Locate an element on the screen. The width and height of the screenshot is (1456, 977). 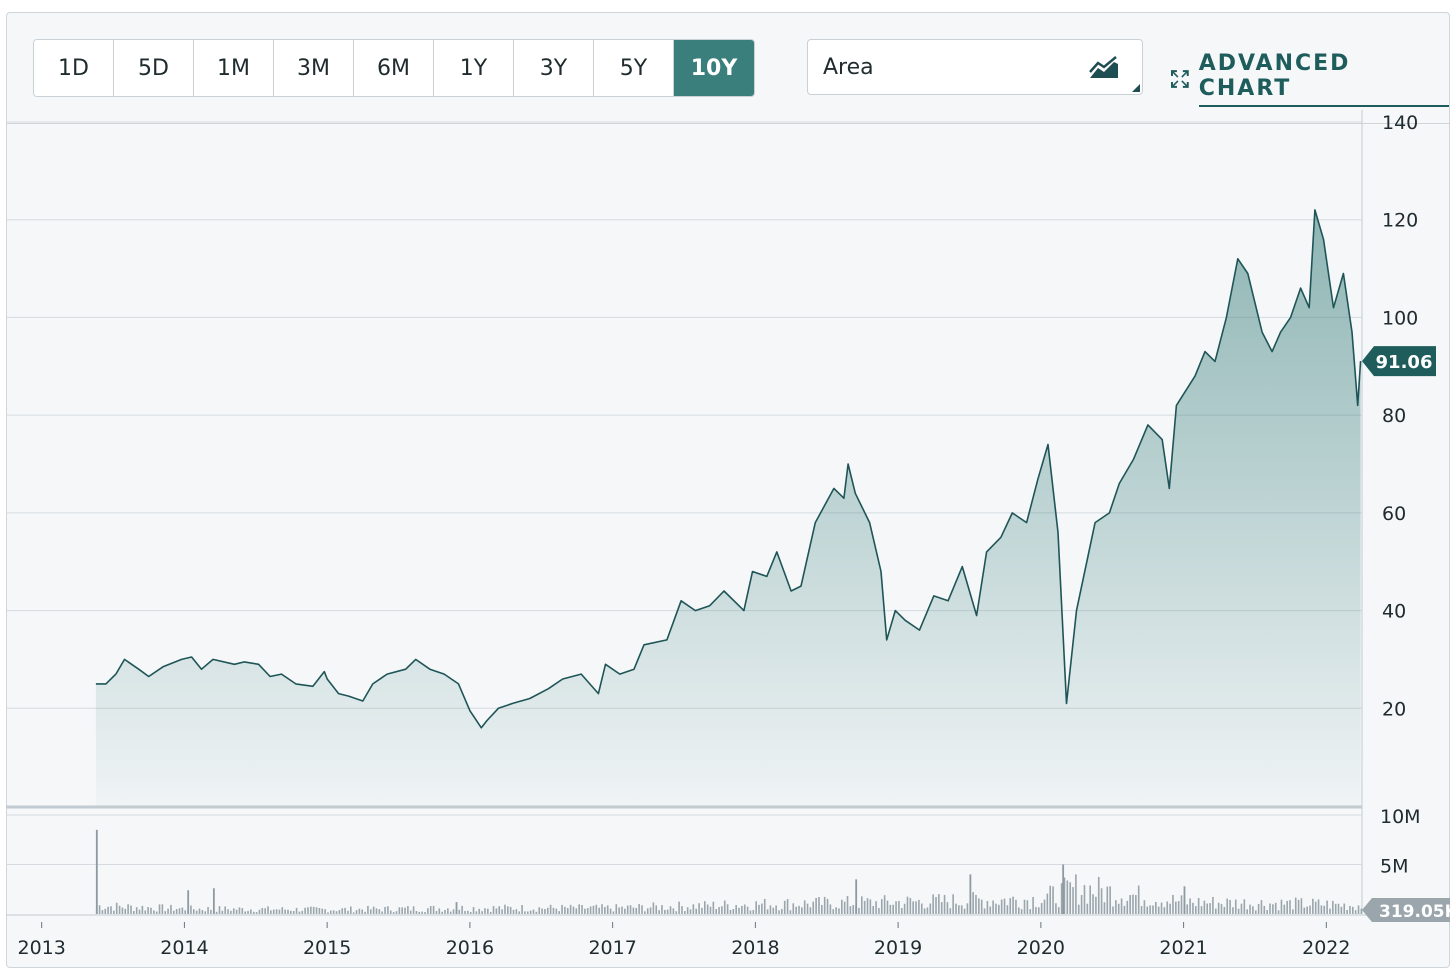
range-button-3m: 3M is located at coordinates (314, 68).